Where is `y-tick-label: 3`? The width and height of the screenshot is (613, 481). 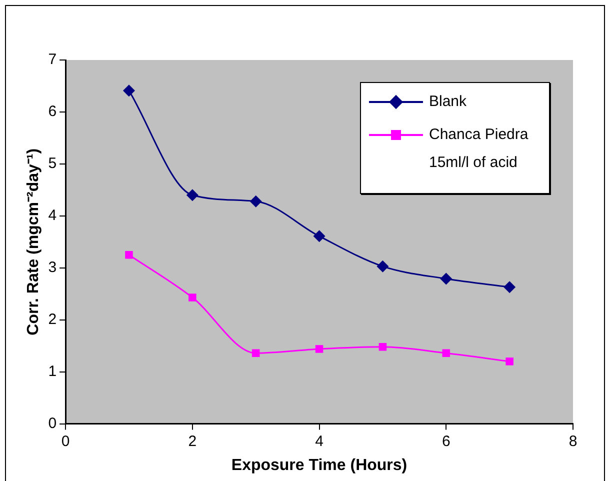
y-tick-label: 3 is located at coordinates (52, 267).